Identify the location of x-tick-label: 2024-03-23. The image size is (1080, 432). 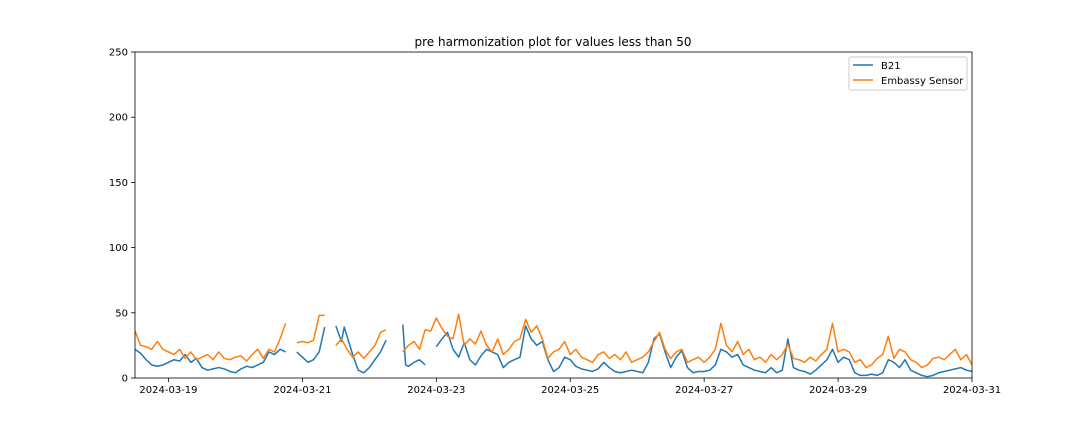
(436, 390).